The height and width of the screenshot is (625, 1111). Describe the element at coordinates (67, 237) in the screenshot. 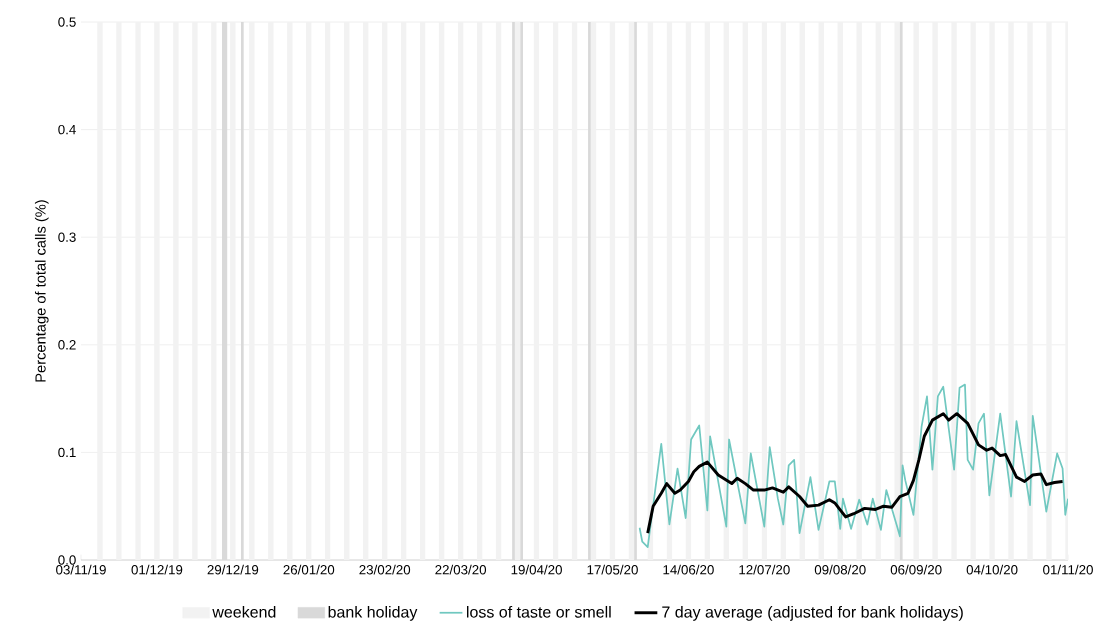

I see `y-tick-label: 0.3` at that location.